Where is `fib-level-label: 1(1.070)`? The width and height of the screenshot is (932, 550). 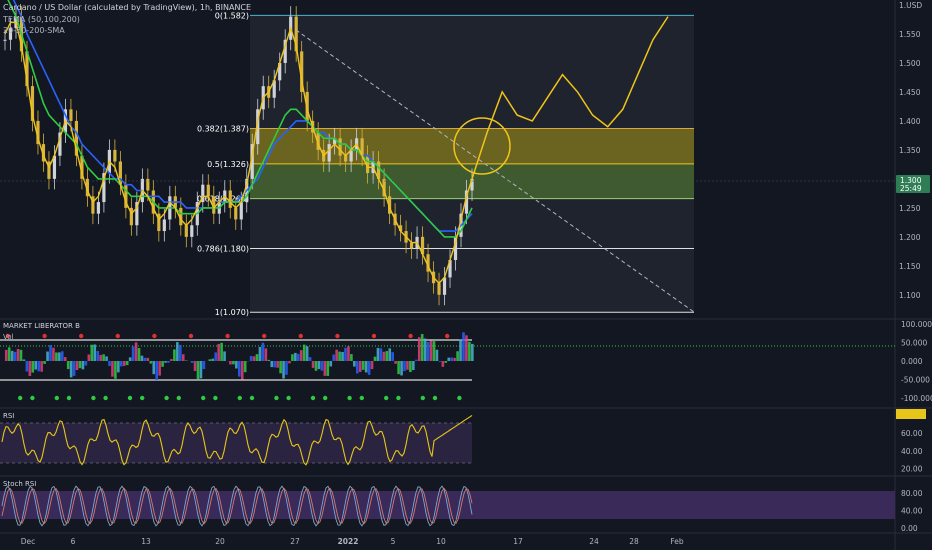 fib-level-label: 1(1.070) is located at coordinates (232, 312).